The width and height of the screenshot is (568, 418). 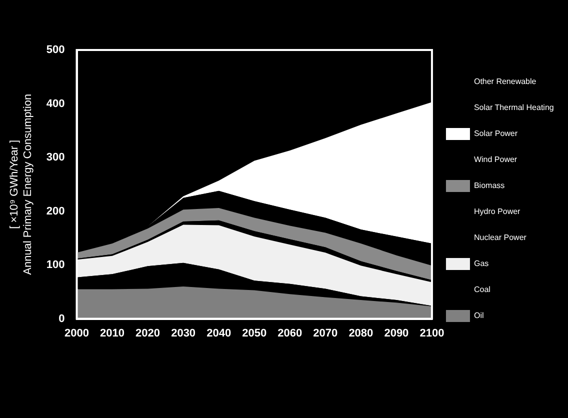 What do you see at coordinates (219, 333) in the screenshot?
I see `x-tick-label: 2040` at bounding box center [219, 333].